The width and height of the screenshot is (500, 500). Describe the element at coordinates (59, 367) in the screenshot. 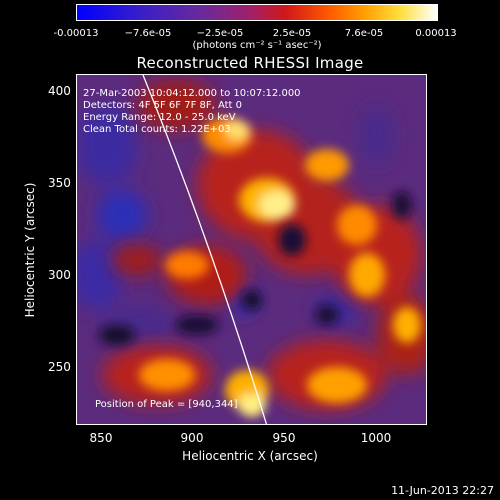

I see `y-tick: 250` at that location.